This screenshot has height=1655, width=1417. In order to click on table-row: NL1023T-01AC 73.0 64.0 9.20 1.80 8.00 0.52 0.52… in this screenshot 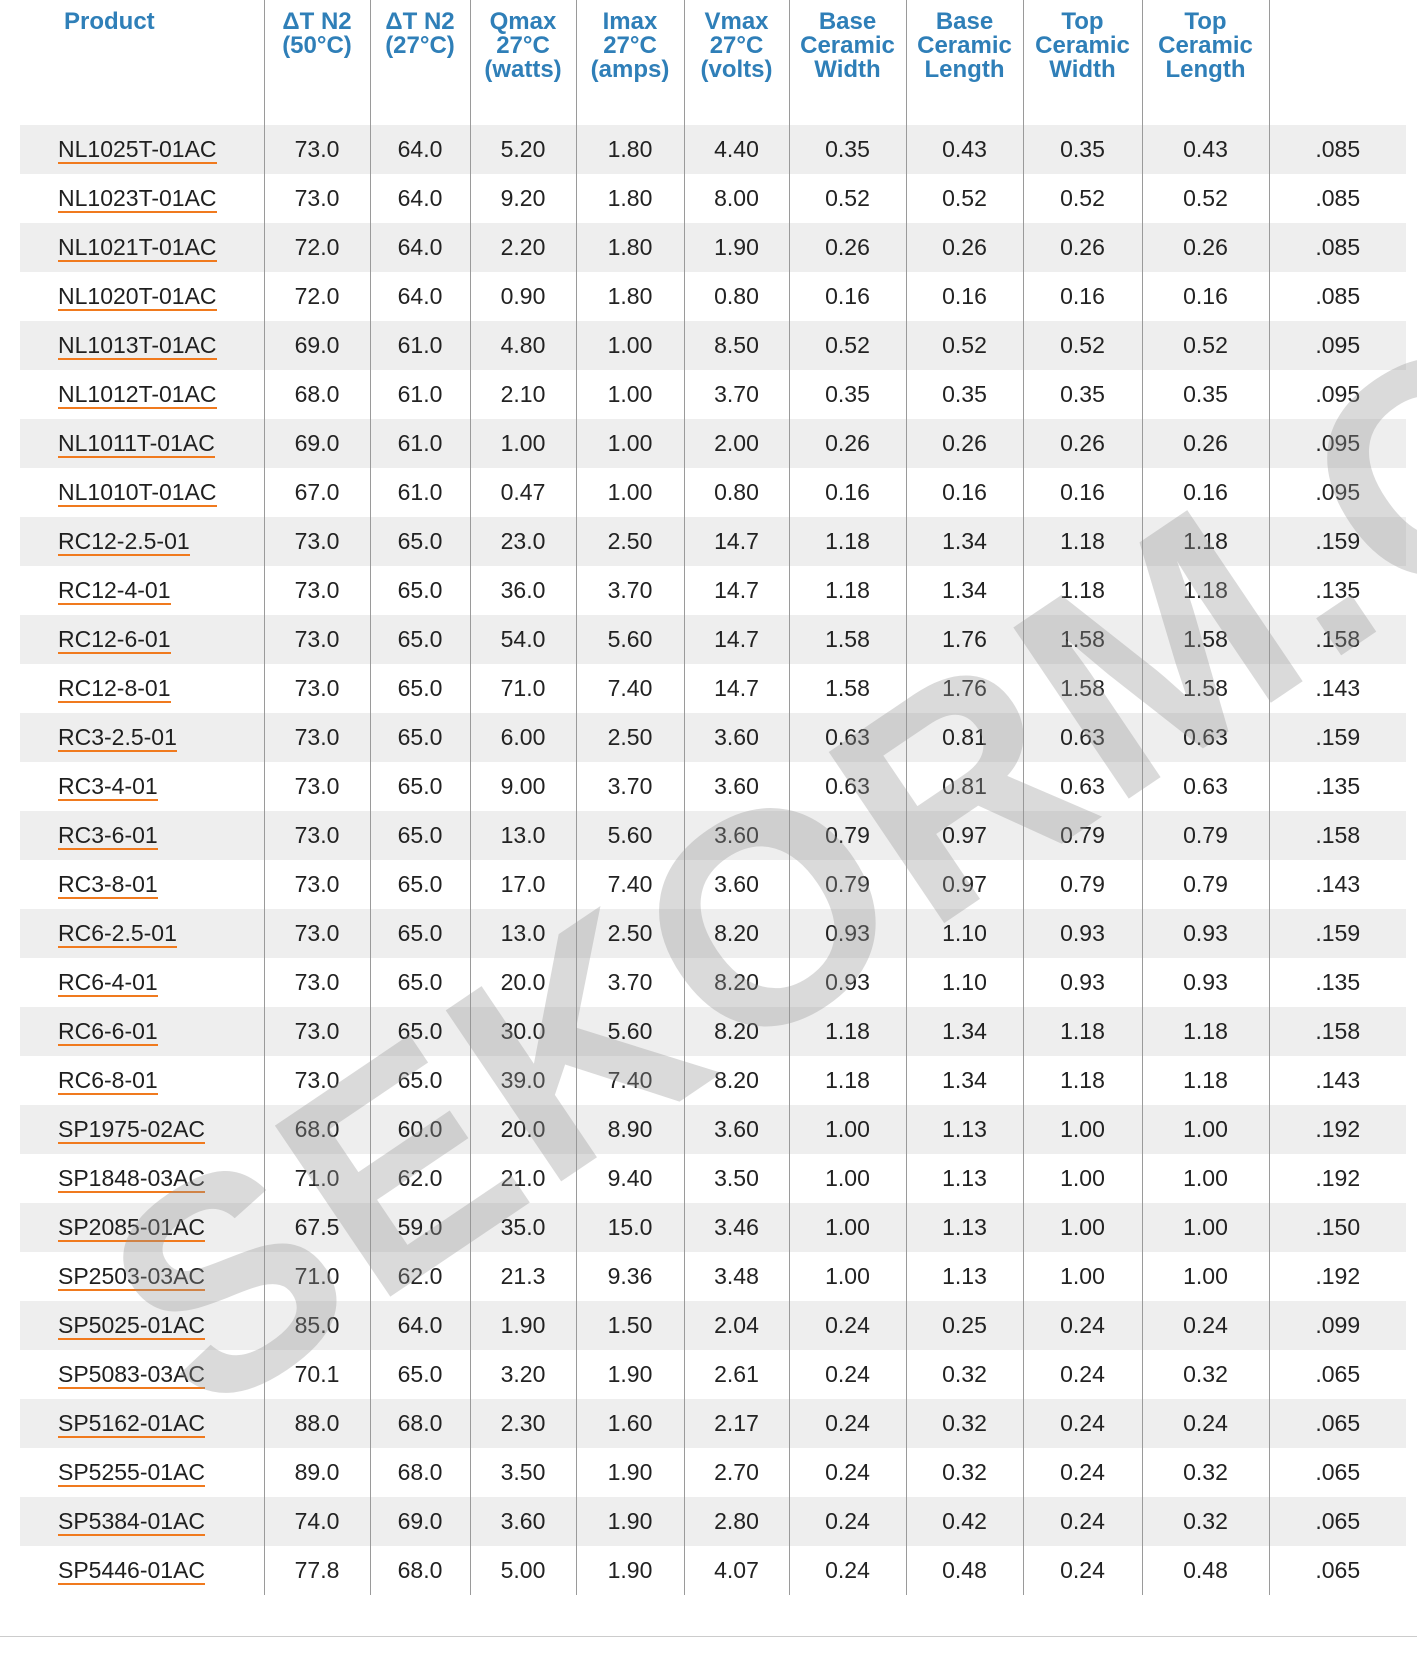, I will do `click(713, 198)`.